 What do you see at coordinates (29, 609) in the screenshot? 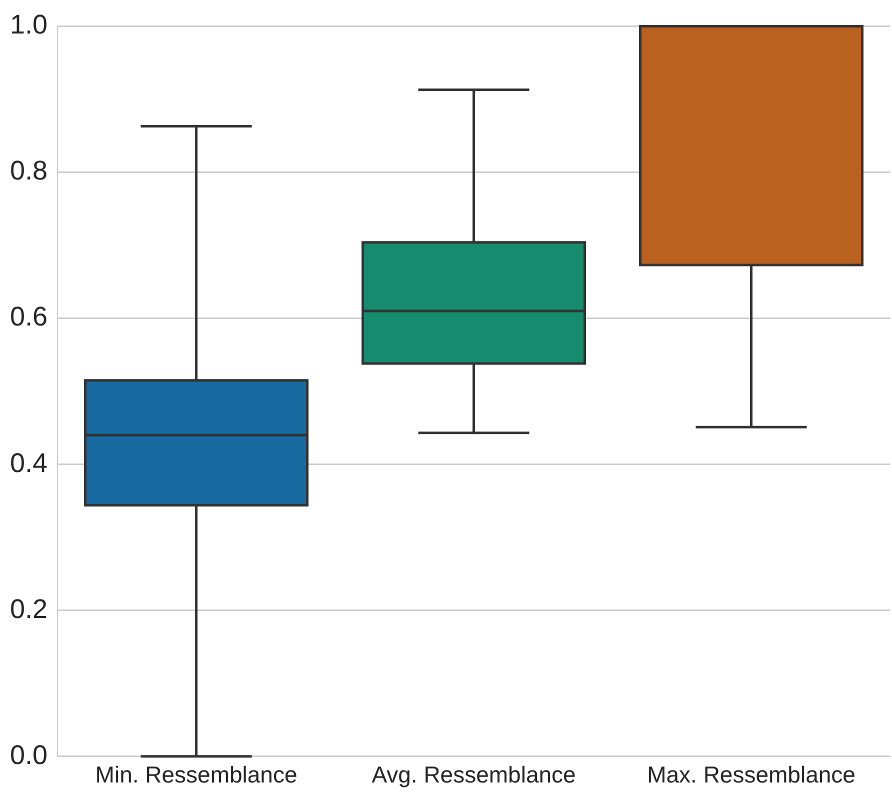
I see `y-tick-label: 0.2` at bounding box center [29, 609].